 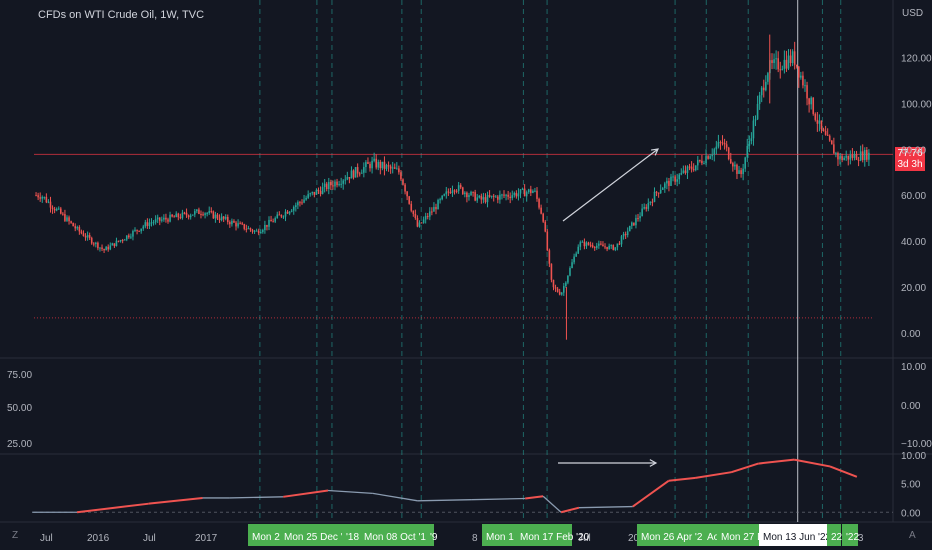 I want to click on left-axis-tick: 50.00, so click(x=19, y=408).